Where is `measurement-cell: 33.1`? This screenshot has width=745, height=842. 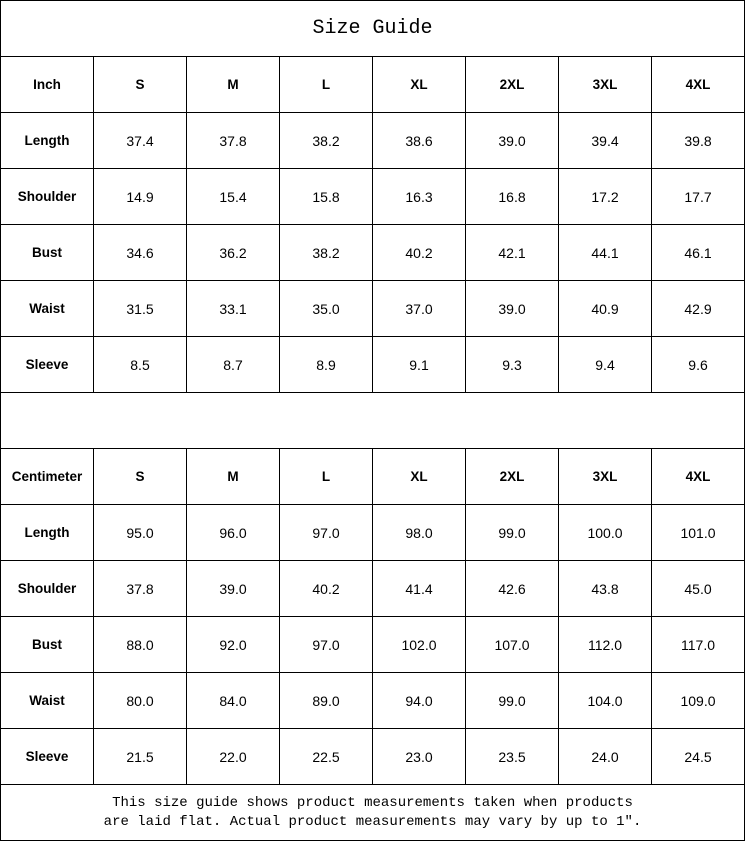 measurement-cell: 33.1 is located at coordinates (233, 308).